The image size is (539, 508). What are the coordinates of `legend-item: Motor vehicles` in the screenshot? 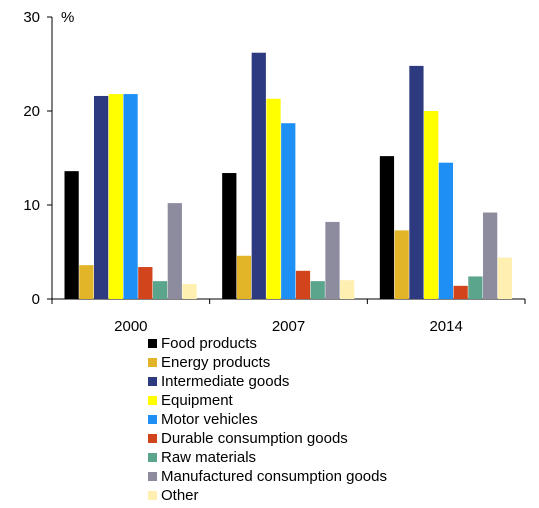 It's located at (267, 419).